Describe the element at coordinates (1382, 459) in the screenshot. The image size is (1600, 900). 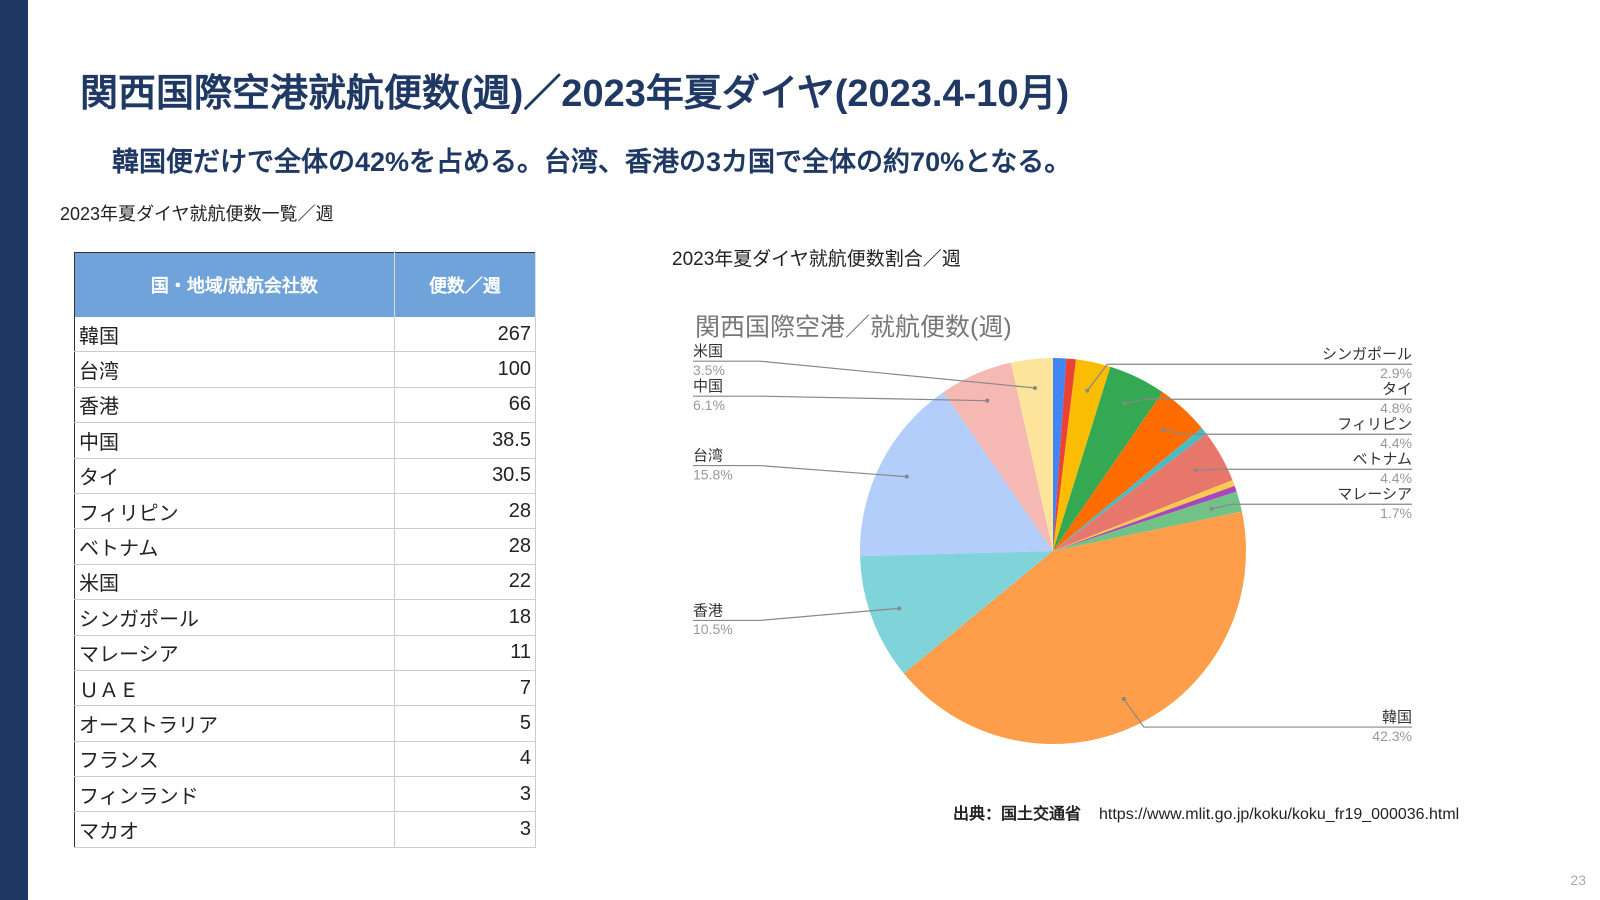
I see `slice-label: ベトナム` at that location.